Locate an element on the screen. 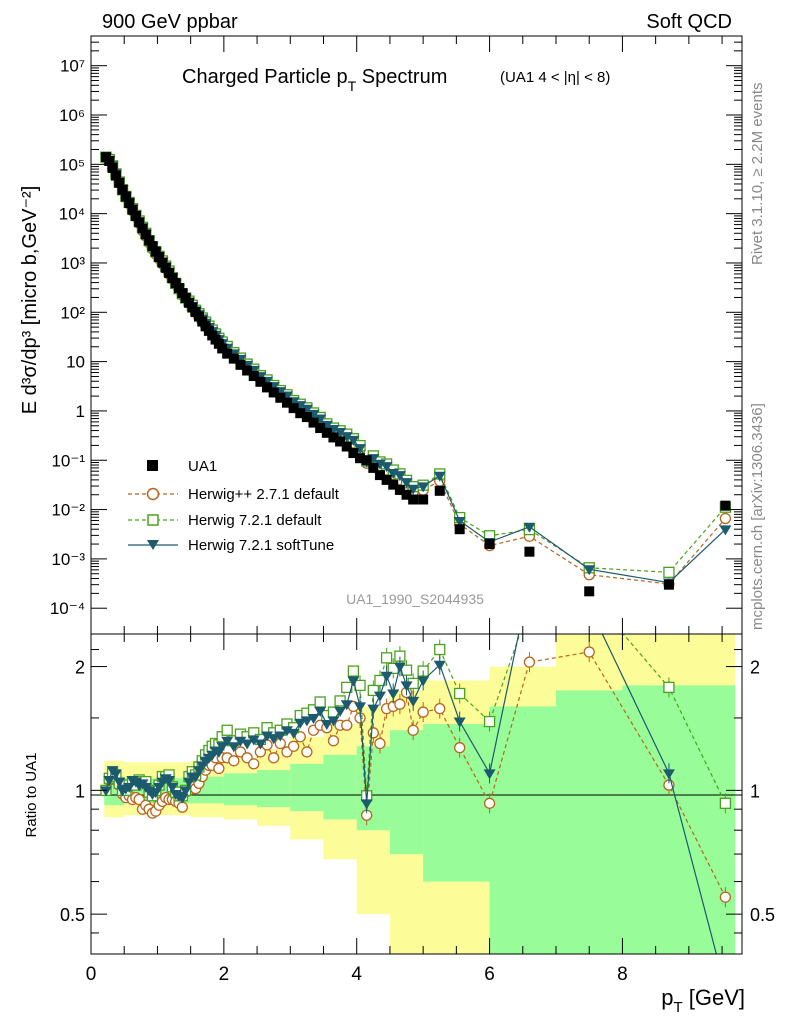 Image resolution: width=786 pixels, height=1024 pixels. legend-marker-herwig721 is located at coordinates (153, 520).